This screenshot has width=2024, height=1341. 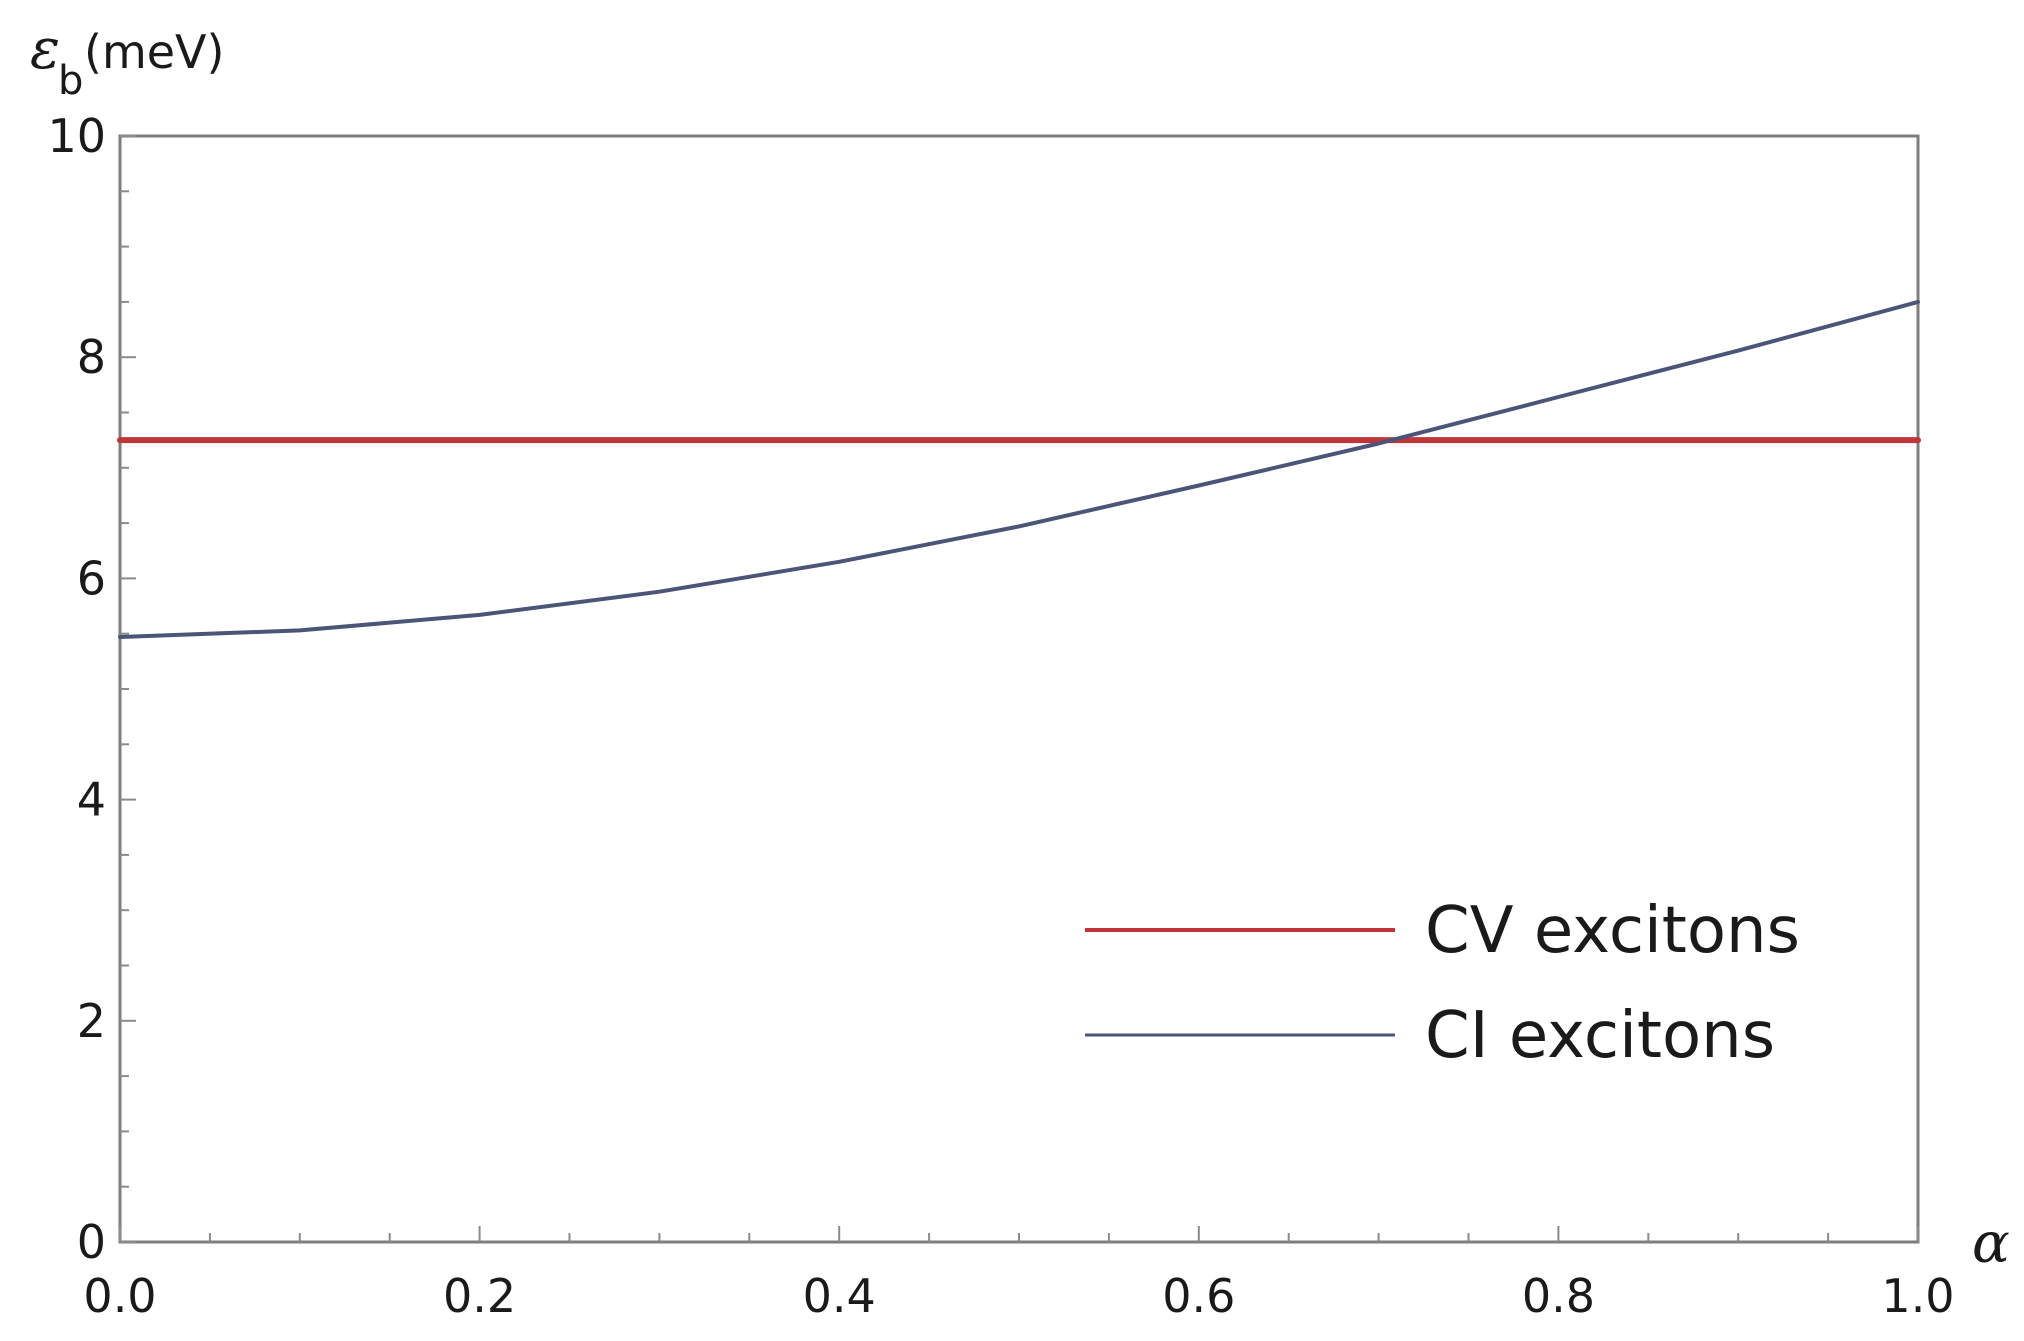 I want to click on legend-label: CI excitons, so click(x=1600, y=1036).